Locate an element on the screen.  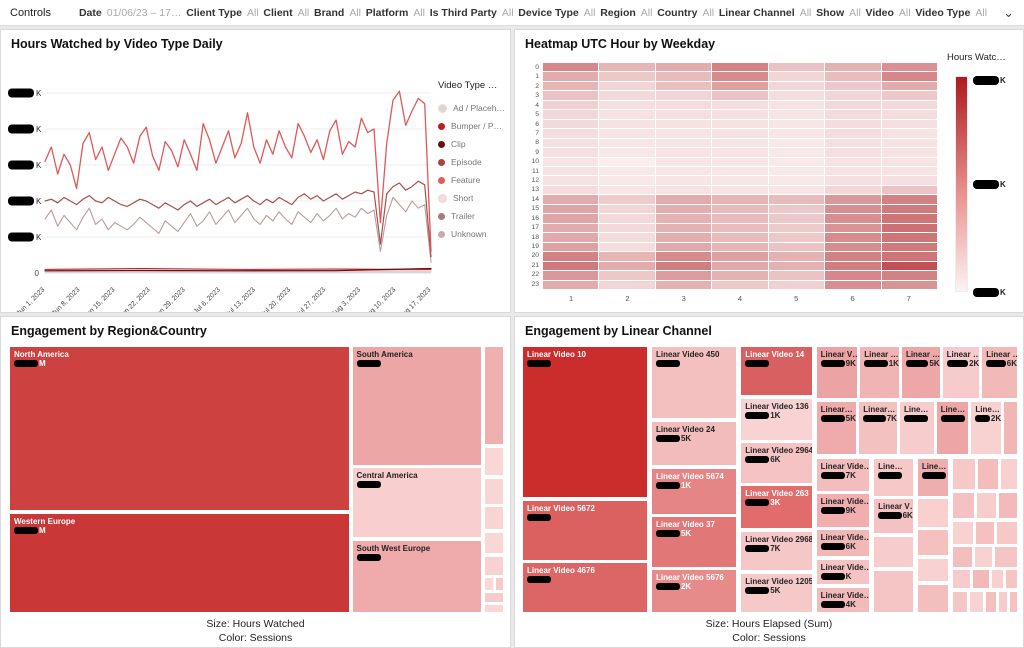
treemap-cell: Linear Video 24 5K is located at coordinates (694, 443).